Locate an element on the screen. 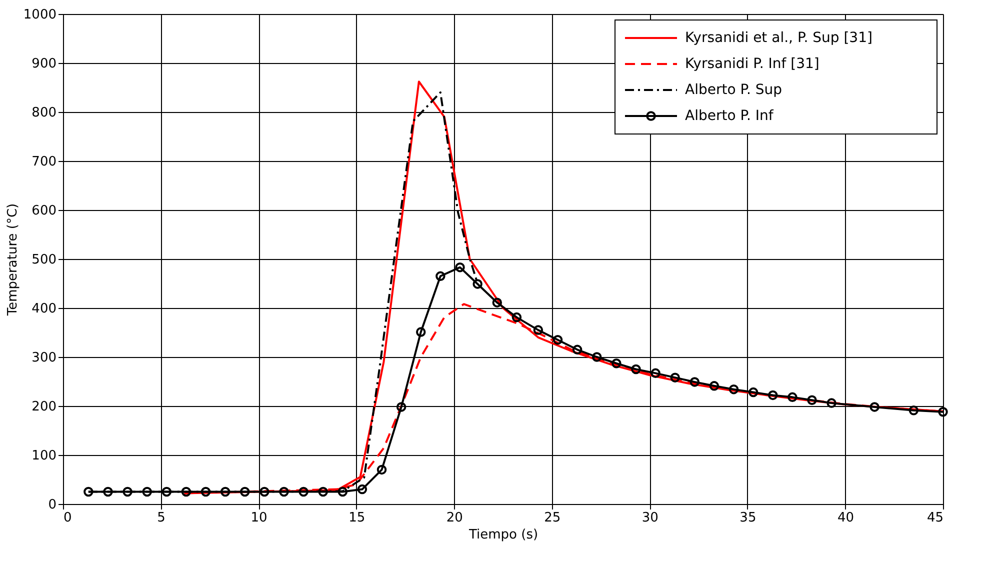 This screenshot has height=573, width=985. legend-label: Kyrsanidi et al., P. Sup [31] is located at coordinates (778, 38).